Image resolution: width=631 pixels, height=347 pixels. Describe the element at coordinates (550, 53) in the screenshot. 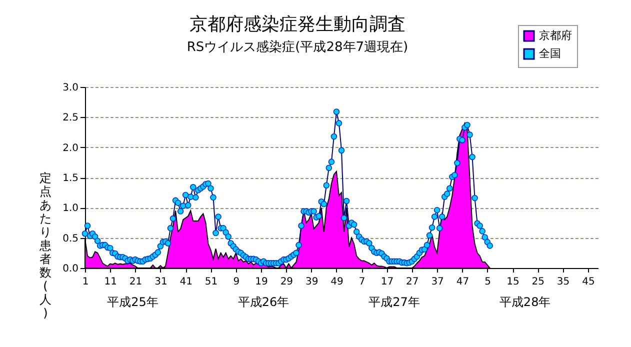

I see `legend-label: 全国` at that location.